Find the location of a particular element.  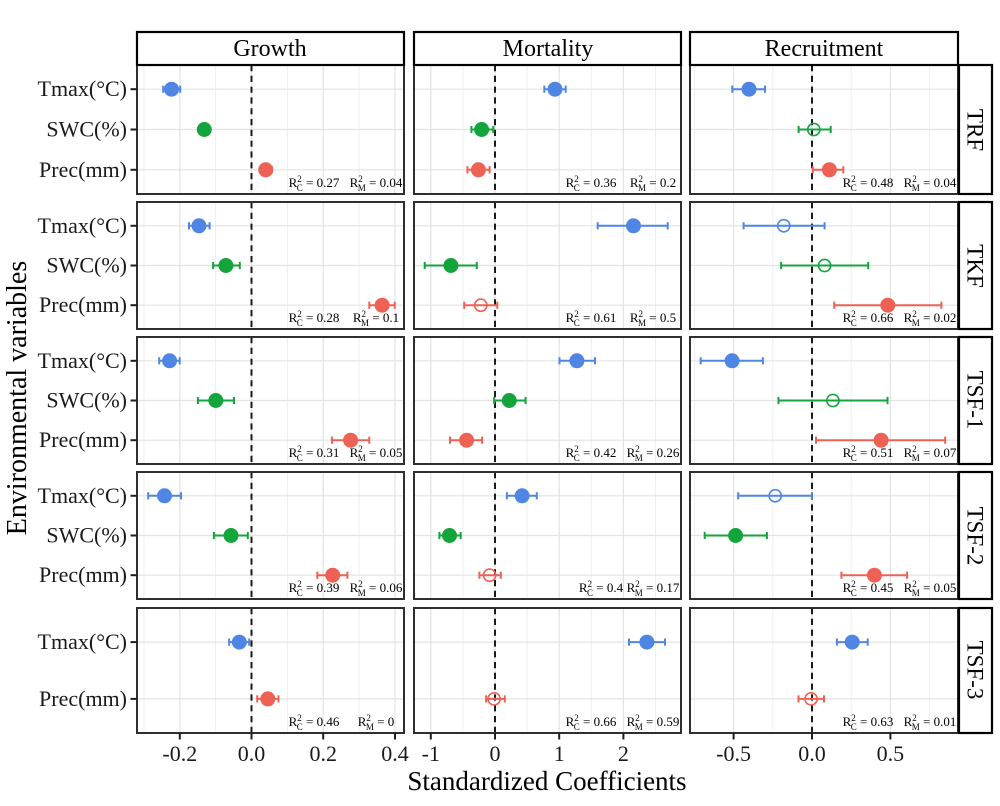

svg-text: Environmental variables is located at coordinates (17, 398).